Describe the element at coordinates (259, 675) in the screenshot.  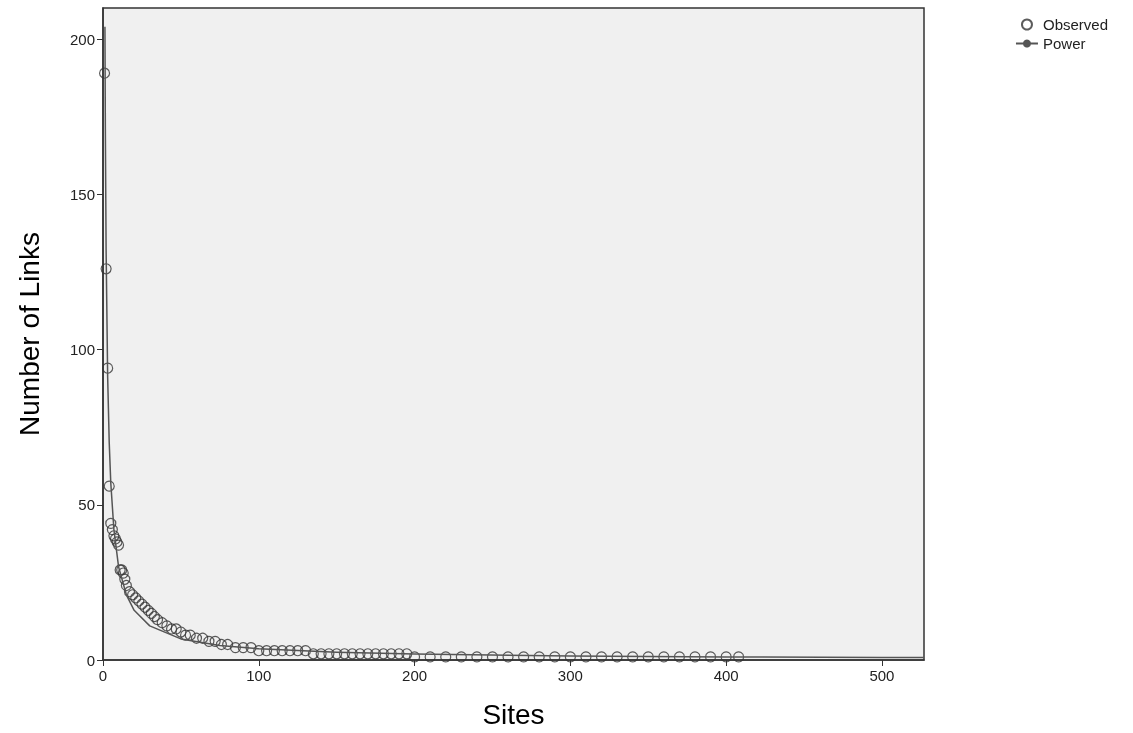
I see `x-tick-label: 100` at that location.